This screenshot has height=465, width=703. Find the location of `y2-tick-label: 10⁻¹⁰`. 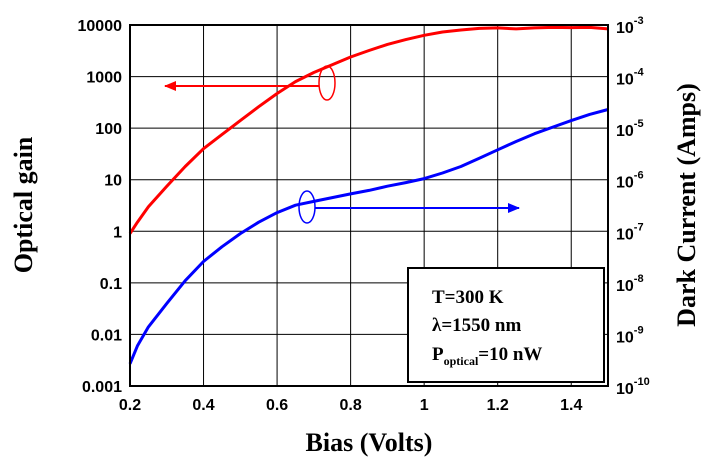

y2-tick-label: 10⁻¹⁰ is located at coordinates (633, 387).